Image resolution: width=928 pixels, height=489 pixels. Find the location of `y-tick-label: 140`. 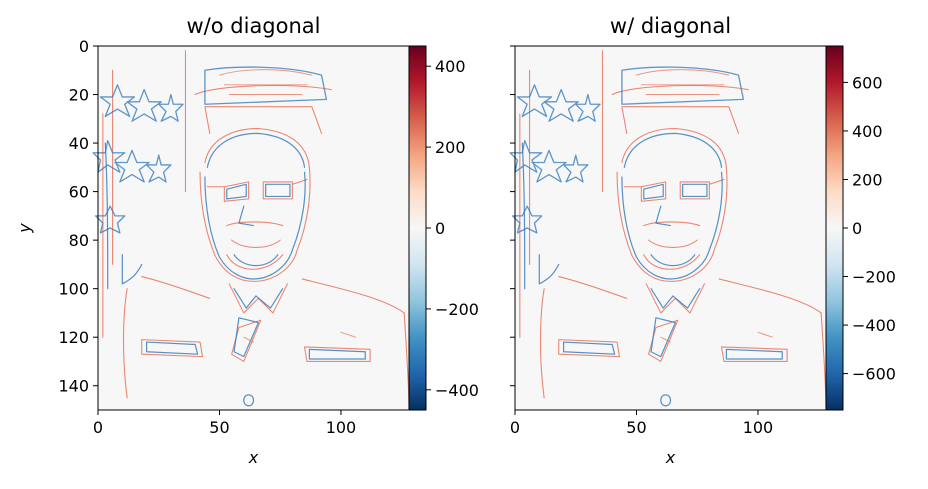

y-tick-label: 140 is located at coordinates (73, 386).